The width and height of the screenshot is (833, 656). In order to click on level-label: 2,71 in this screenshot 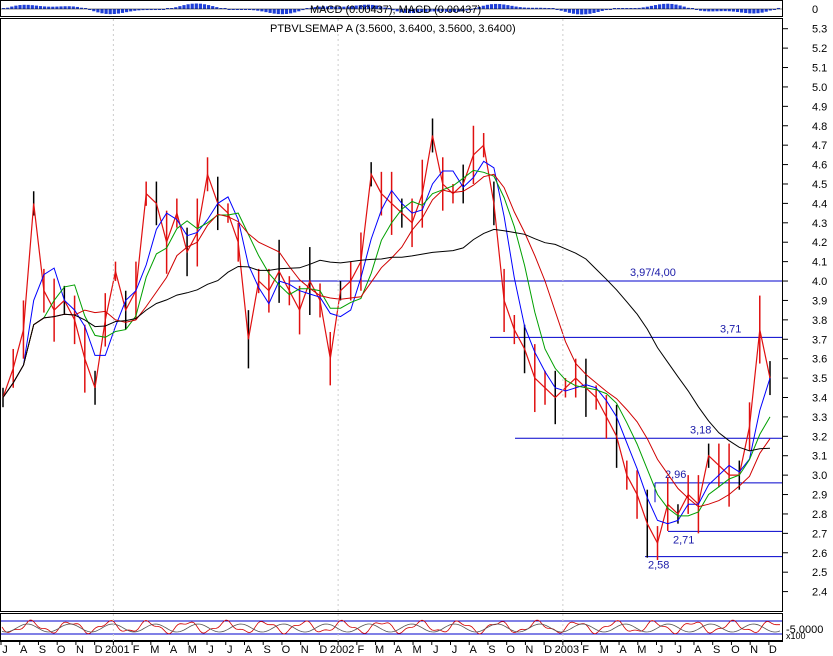, I will do `click(683, 540)`.